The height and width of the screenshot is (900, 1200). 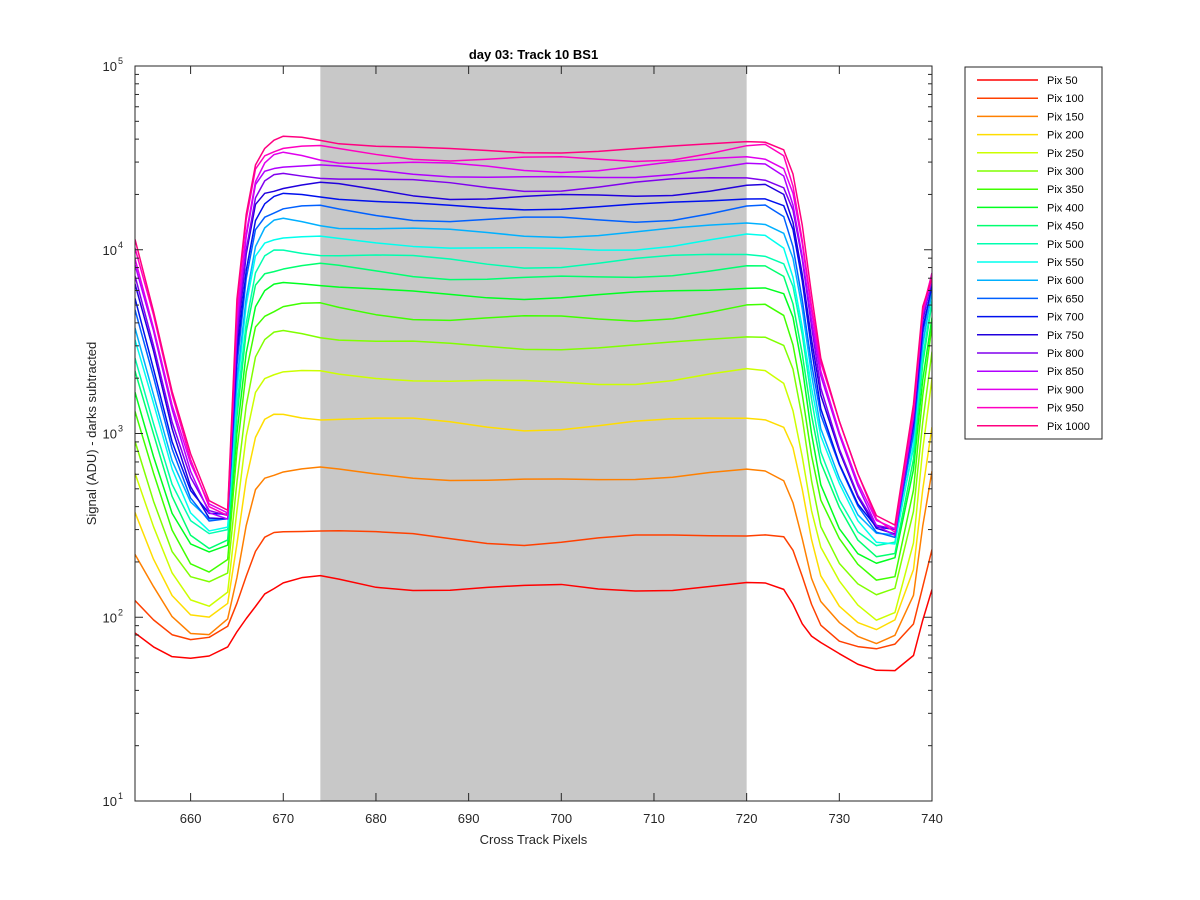 I want to click on x-tick-label: 730, so click(x=839, y=818).